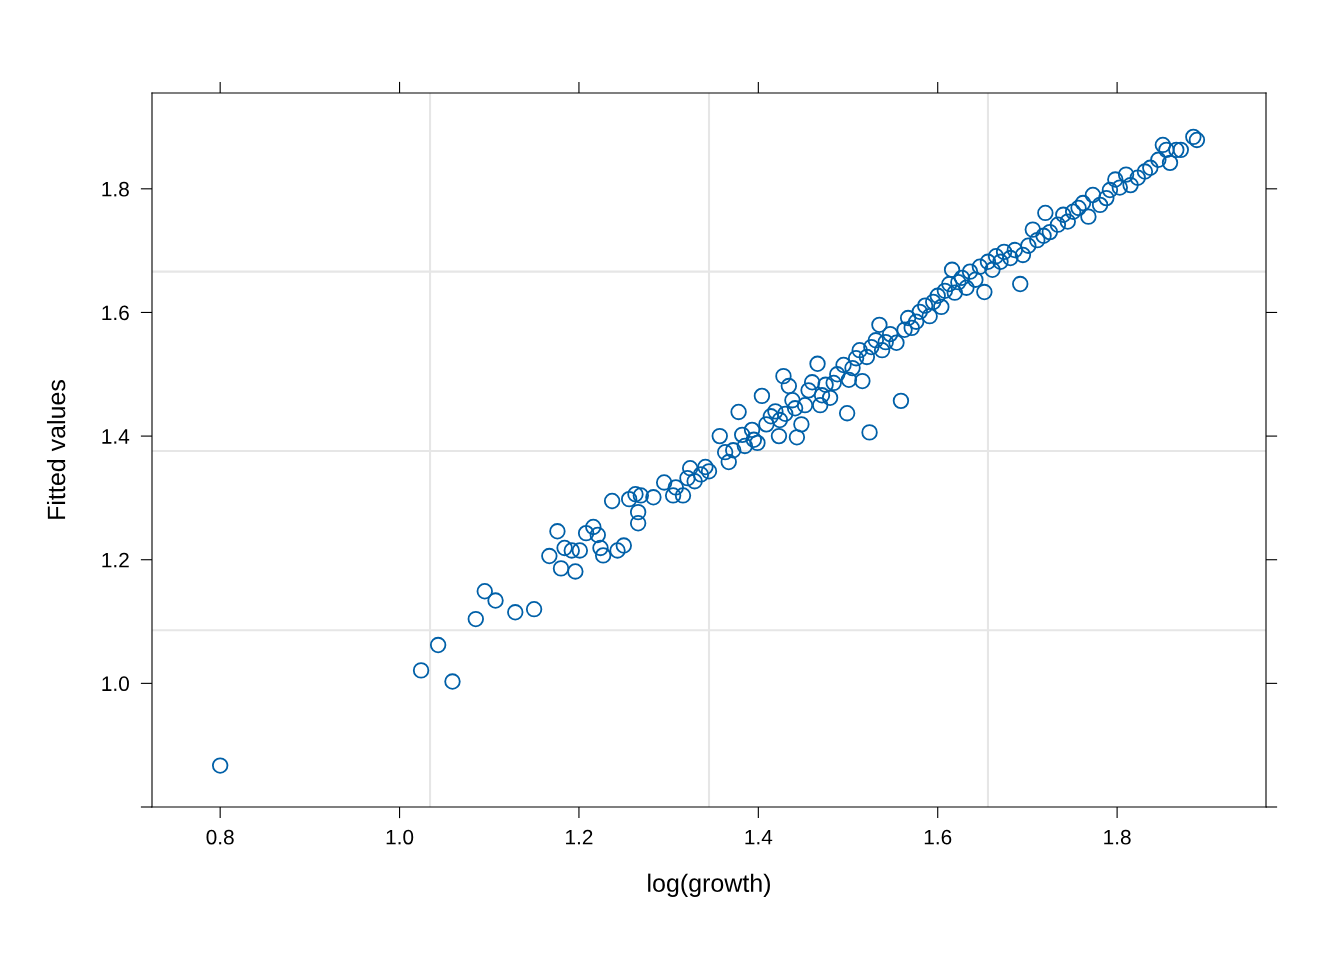  Describe the element at coordinates (759, 837) in the screenshot. I see `x-tick-label: 1.4` at that location.